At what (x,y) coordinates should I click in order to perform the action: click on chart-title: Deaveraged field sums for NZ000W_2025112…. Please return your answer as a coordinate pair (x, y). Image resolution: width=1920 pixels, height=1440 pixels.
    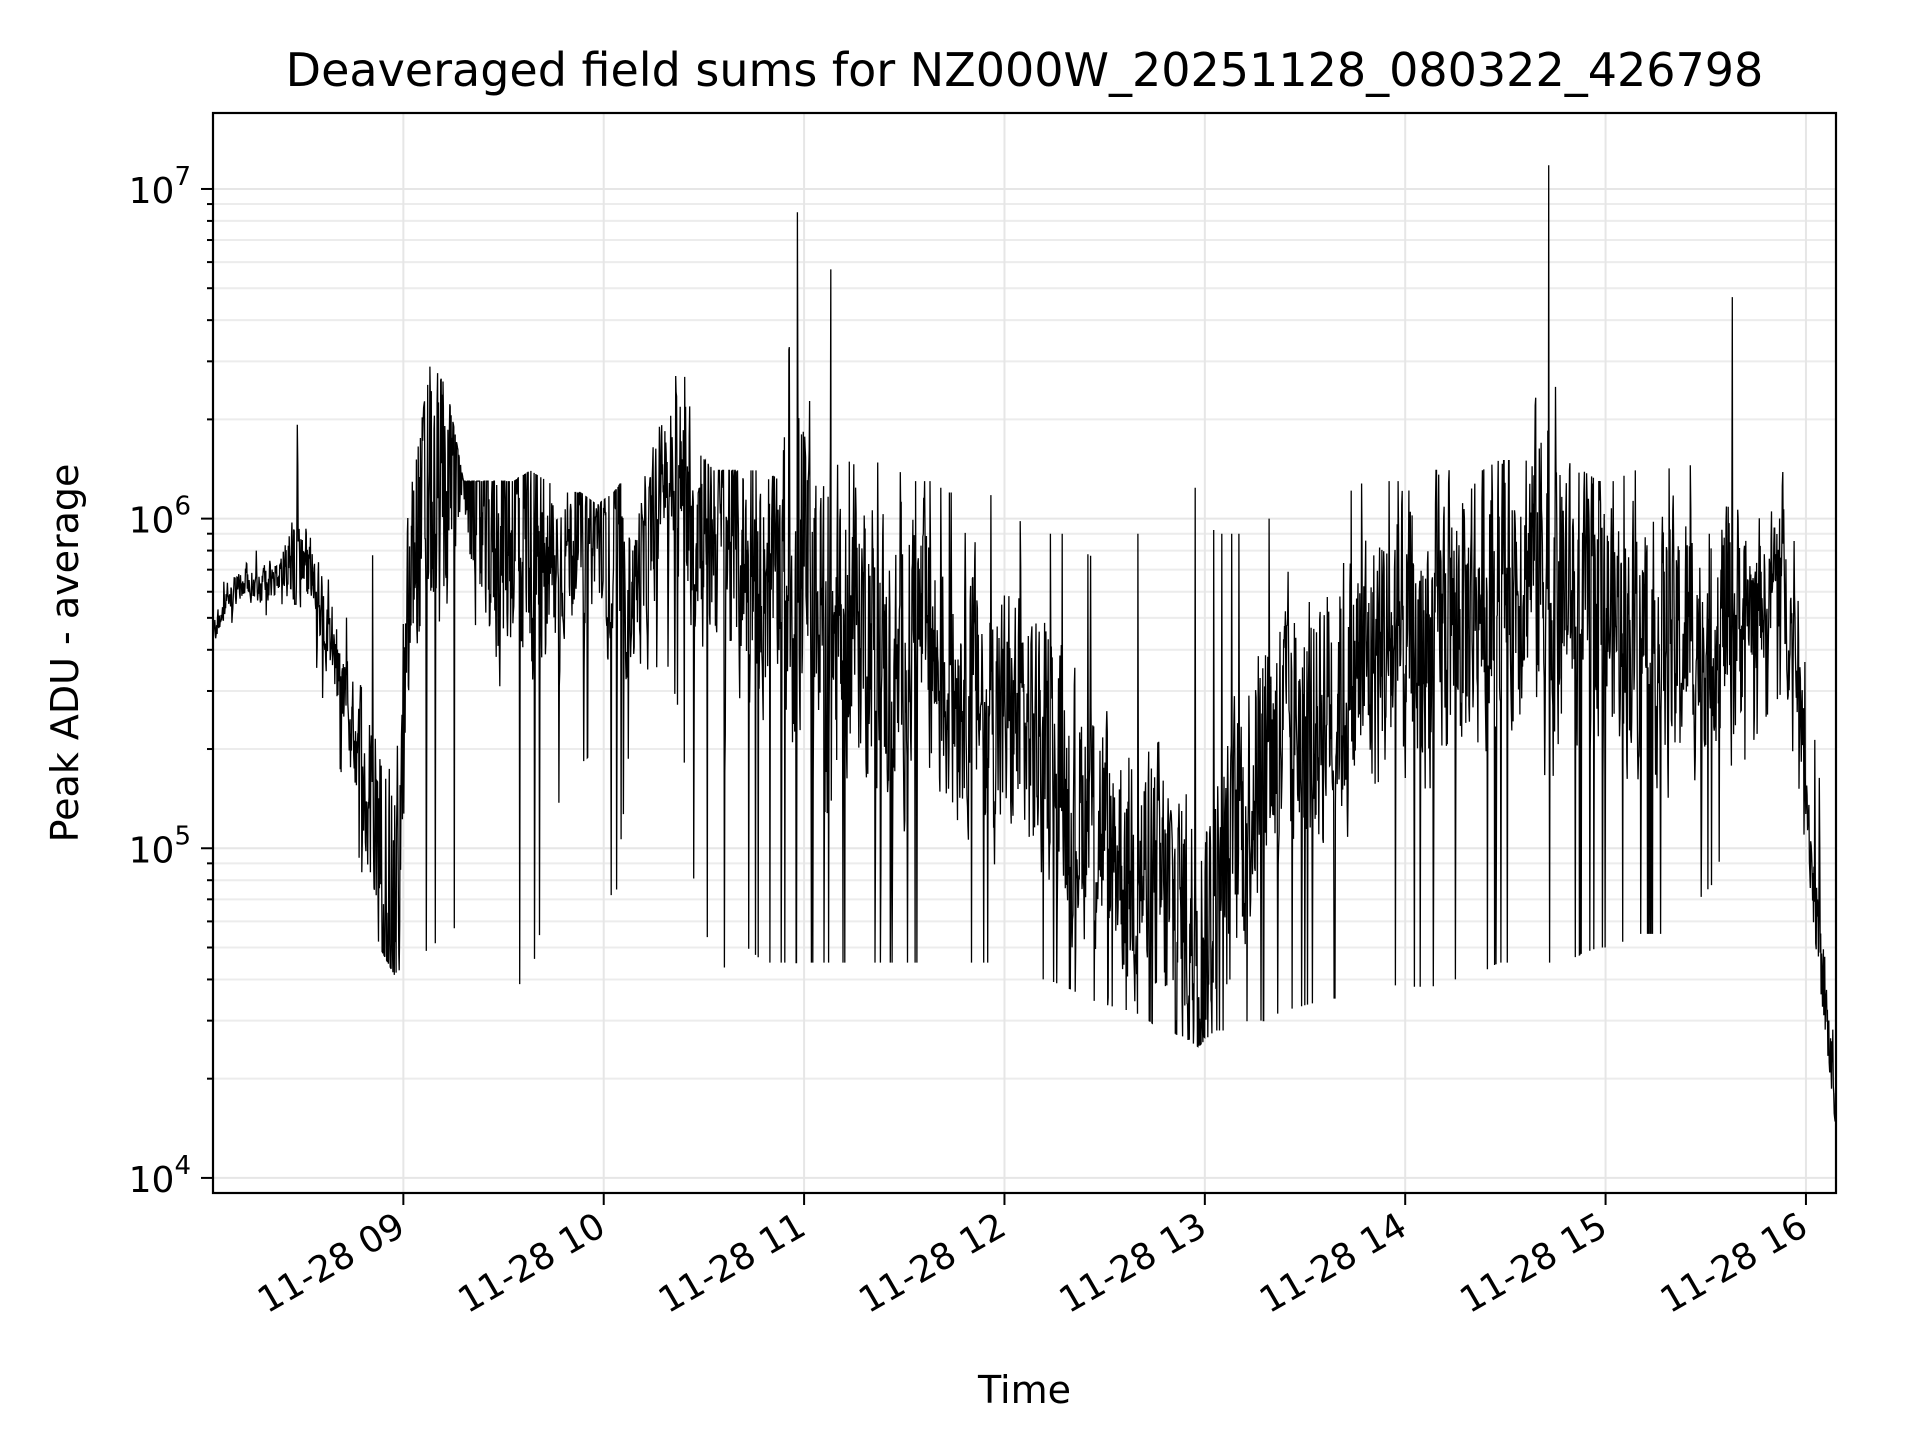
    Looking at the image, I should click on (1025, 70).